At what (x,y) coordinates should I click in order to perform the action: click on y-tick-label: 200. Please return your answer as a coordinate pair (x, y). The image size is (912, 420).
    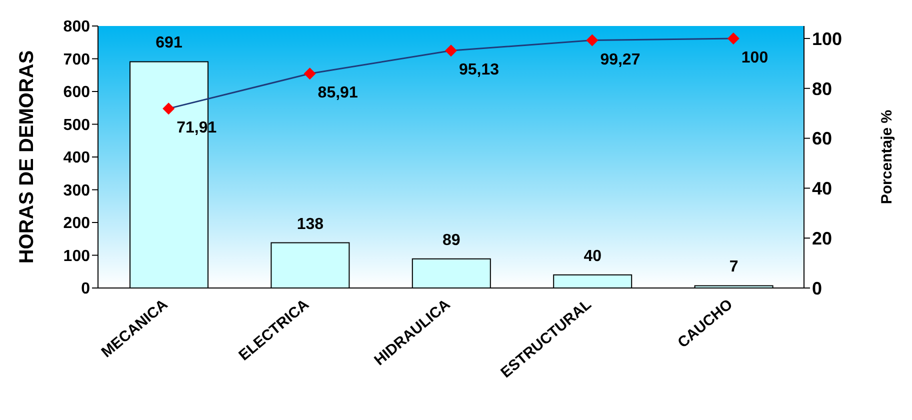
    Looking at the image, I should click on (76, 223).